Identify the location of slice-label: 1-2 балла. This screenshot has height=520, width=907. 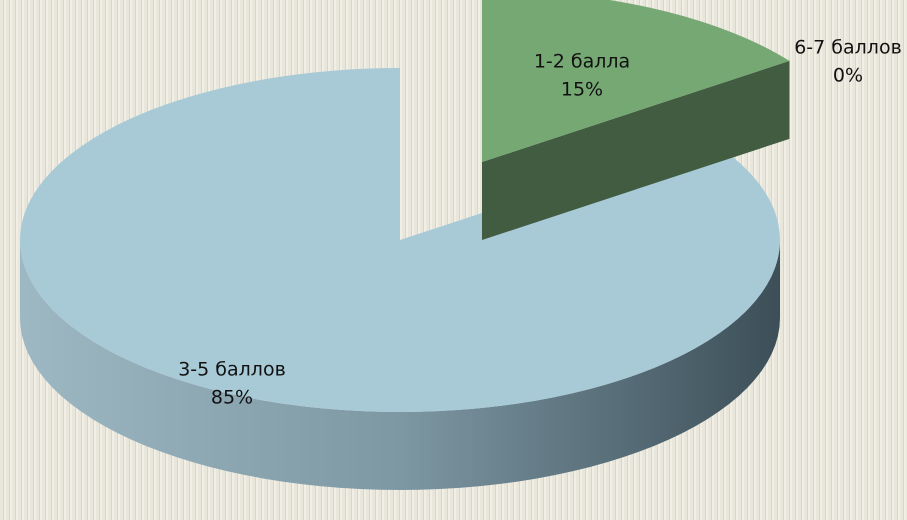
(582, 62).